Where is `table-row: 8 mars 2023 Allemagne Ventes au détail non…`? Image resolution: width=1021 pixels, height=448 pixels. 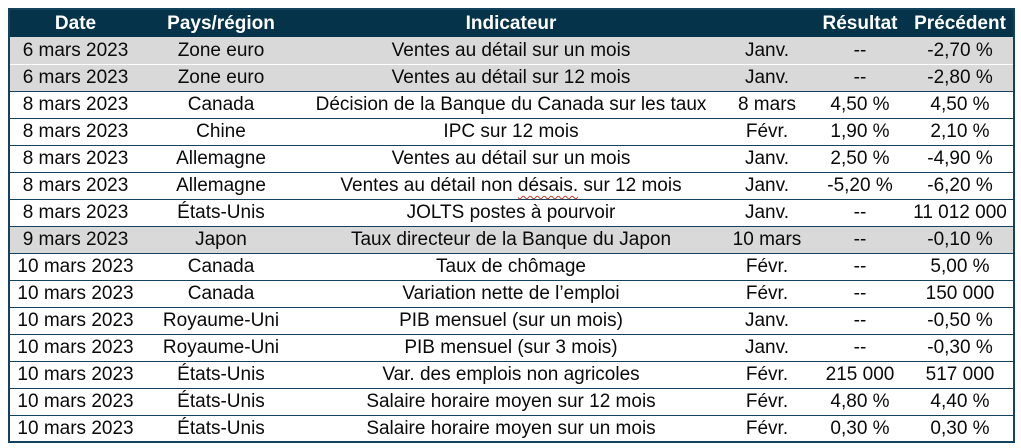
table-row: 8 mars 2023 Allemagne Ventes au détail non… is located at coordinates (511, 186).